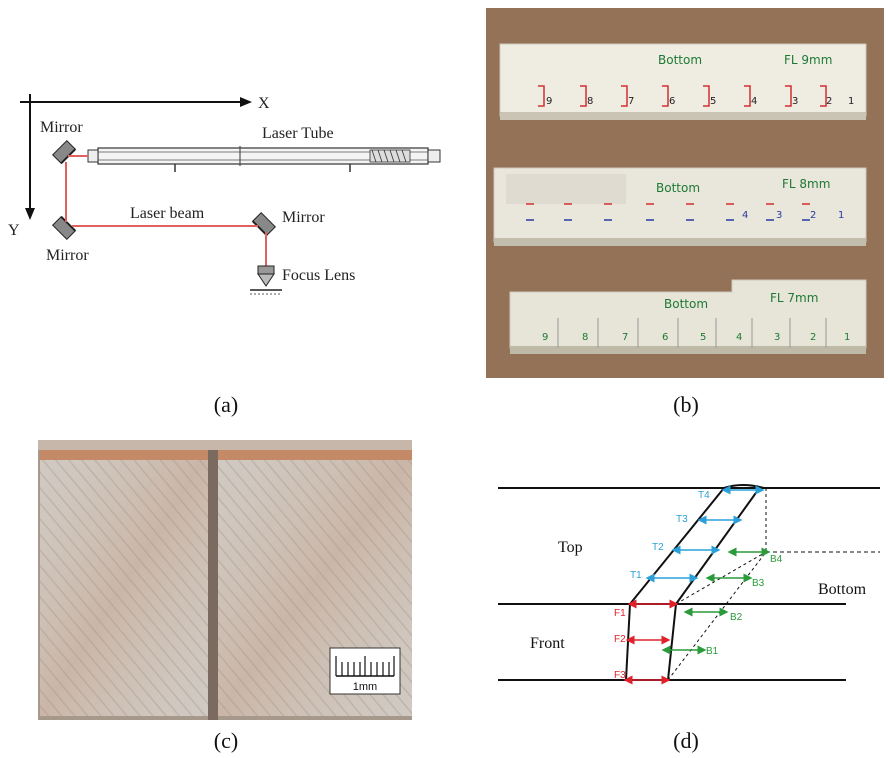 The width and height of the screenshot is (888, 758). I want to click on laser-beam-path, so click(166, 210).